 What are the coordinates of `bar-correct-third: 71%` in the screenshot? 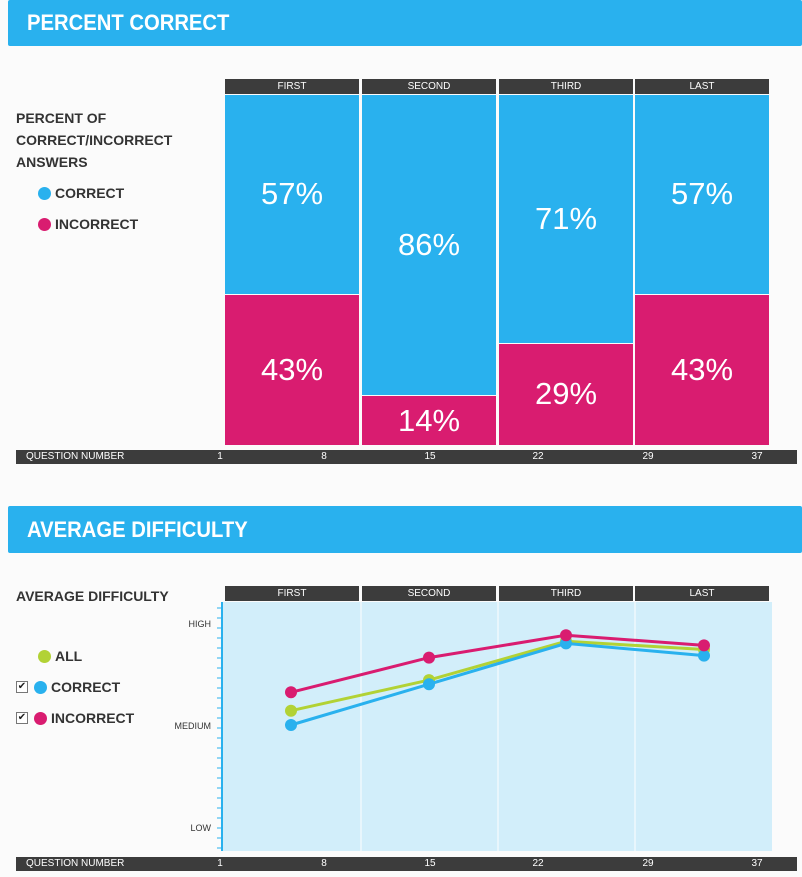 It's located at (566, 219).